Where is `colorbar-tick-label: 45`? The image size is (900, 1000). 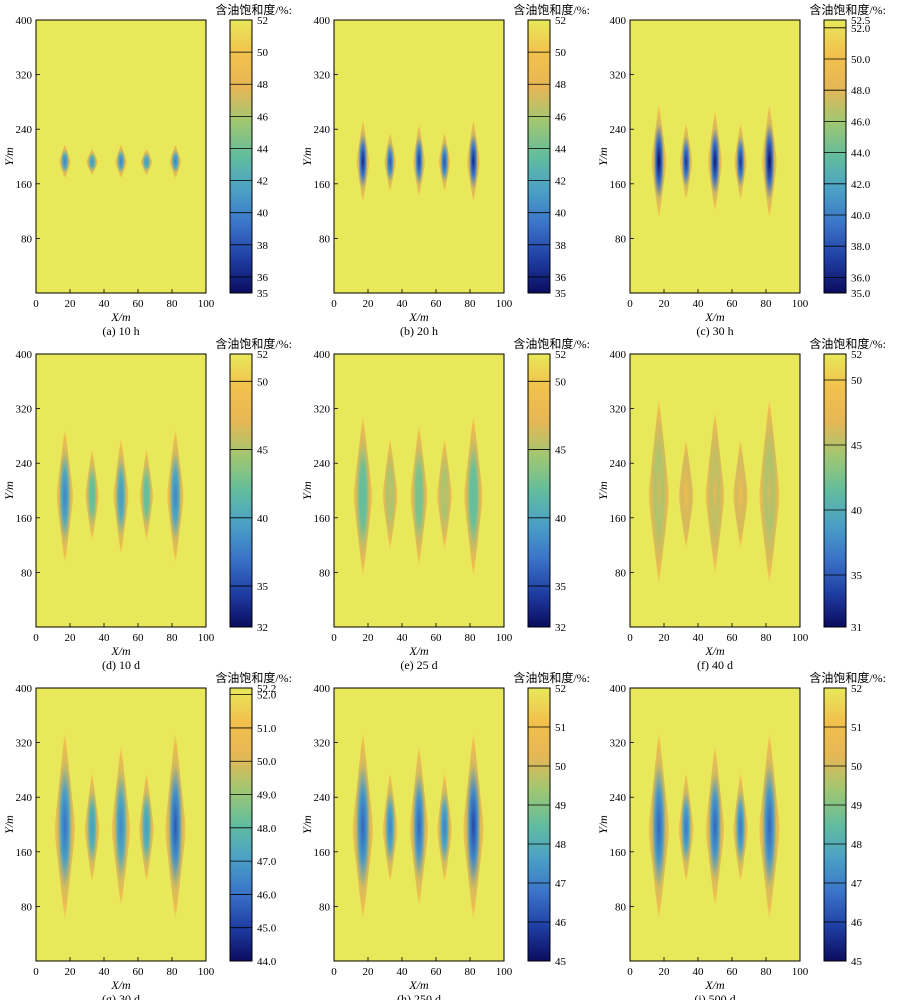
colorbar-tick-label: 45 is located at coordinates (263, 451).